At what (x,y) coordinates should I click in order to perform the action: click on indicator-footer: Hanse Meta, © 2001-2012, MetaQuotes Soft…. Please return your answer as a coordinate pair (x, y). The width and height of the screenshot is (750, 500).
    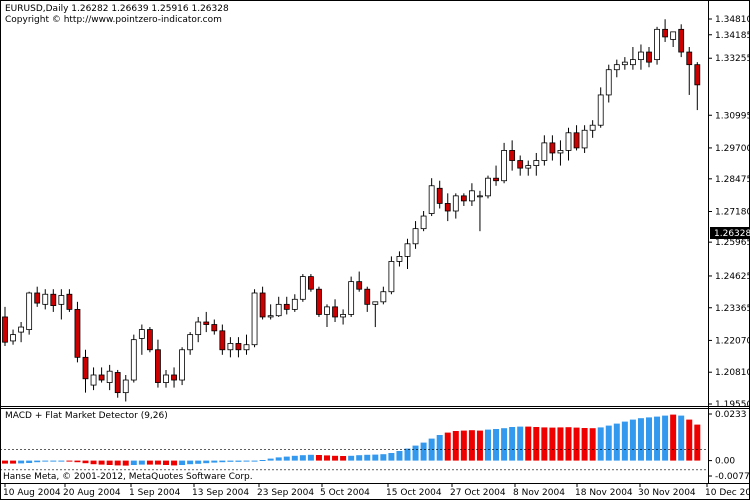
    Looking at the image, I should click on (128, 477).